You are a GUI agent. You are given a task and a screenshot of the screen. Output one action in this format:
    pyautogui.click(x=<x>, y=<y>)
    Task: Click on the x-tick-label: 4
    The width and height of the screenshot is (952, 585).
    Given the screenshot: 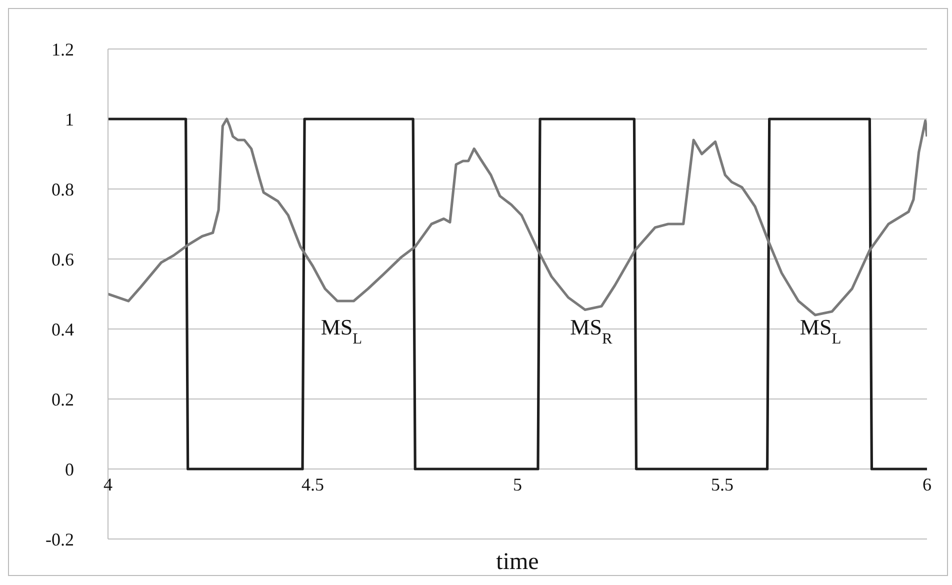 What is the action you would take?
    pyautogui.click(x=108, y=484)
    